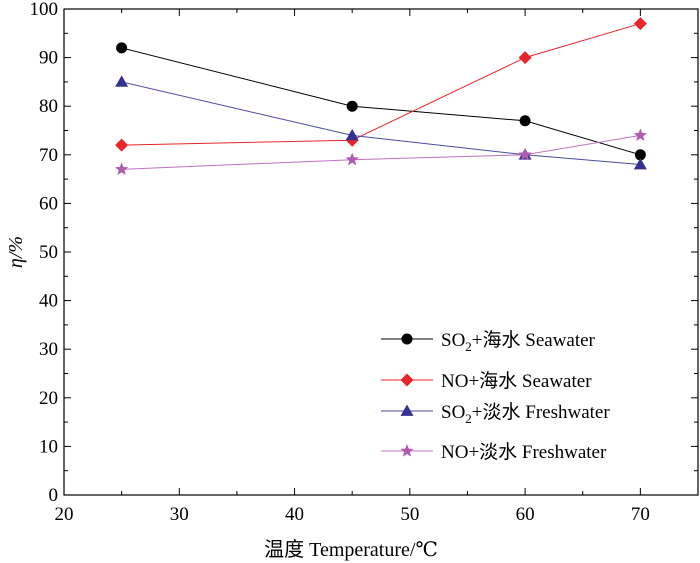 This screenshot has width=700, height=563. I want to click on legend-label-rest: +淡水 Freshwater, so click(541, 412).